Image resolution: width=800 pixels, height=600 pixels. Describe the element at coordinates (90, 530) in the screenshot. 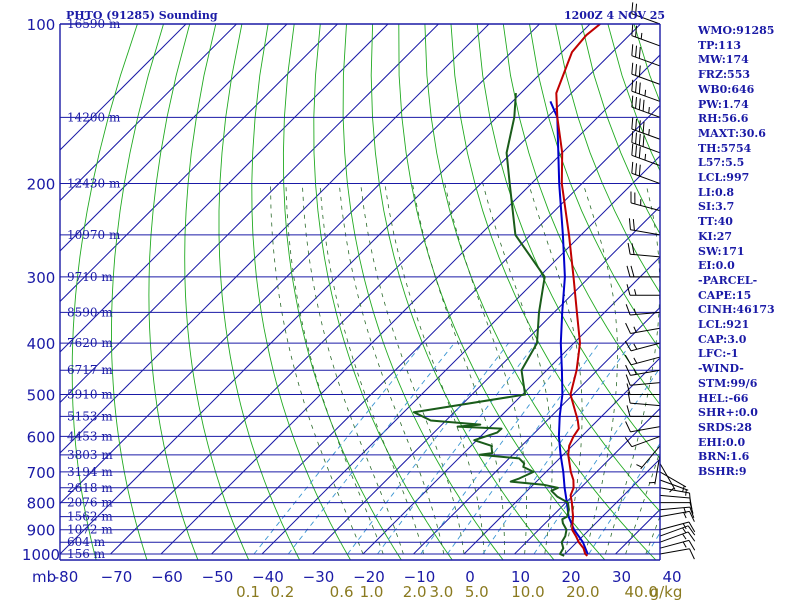

I see `height-label: 1072 m` at that location.